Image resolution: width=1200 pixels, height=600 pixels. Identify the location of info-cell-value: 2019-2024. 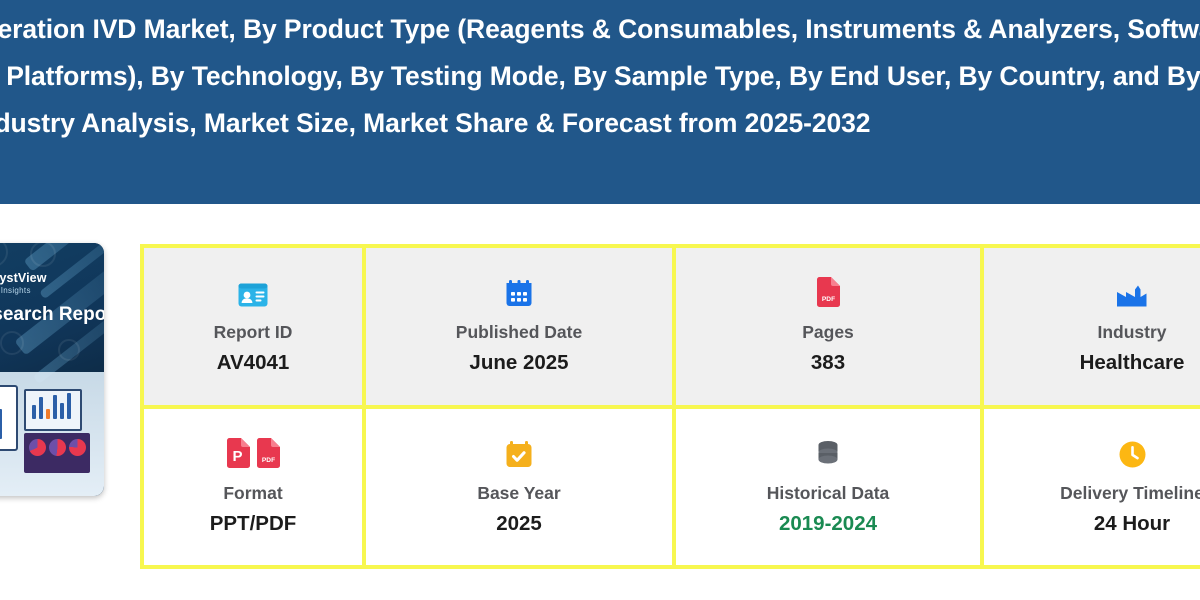
(828, 523).